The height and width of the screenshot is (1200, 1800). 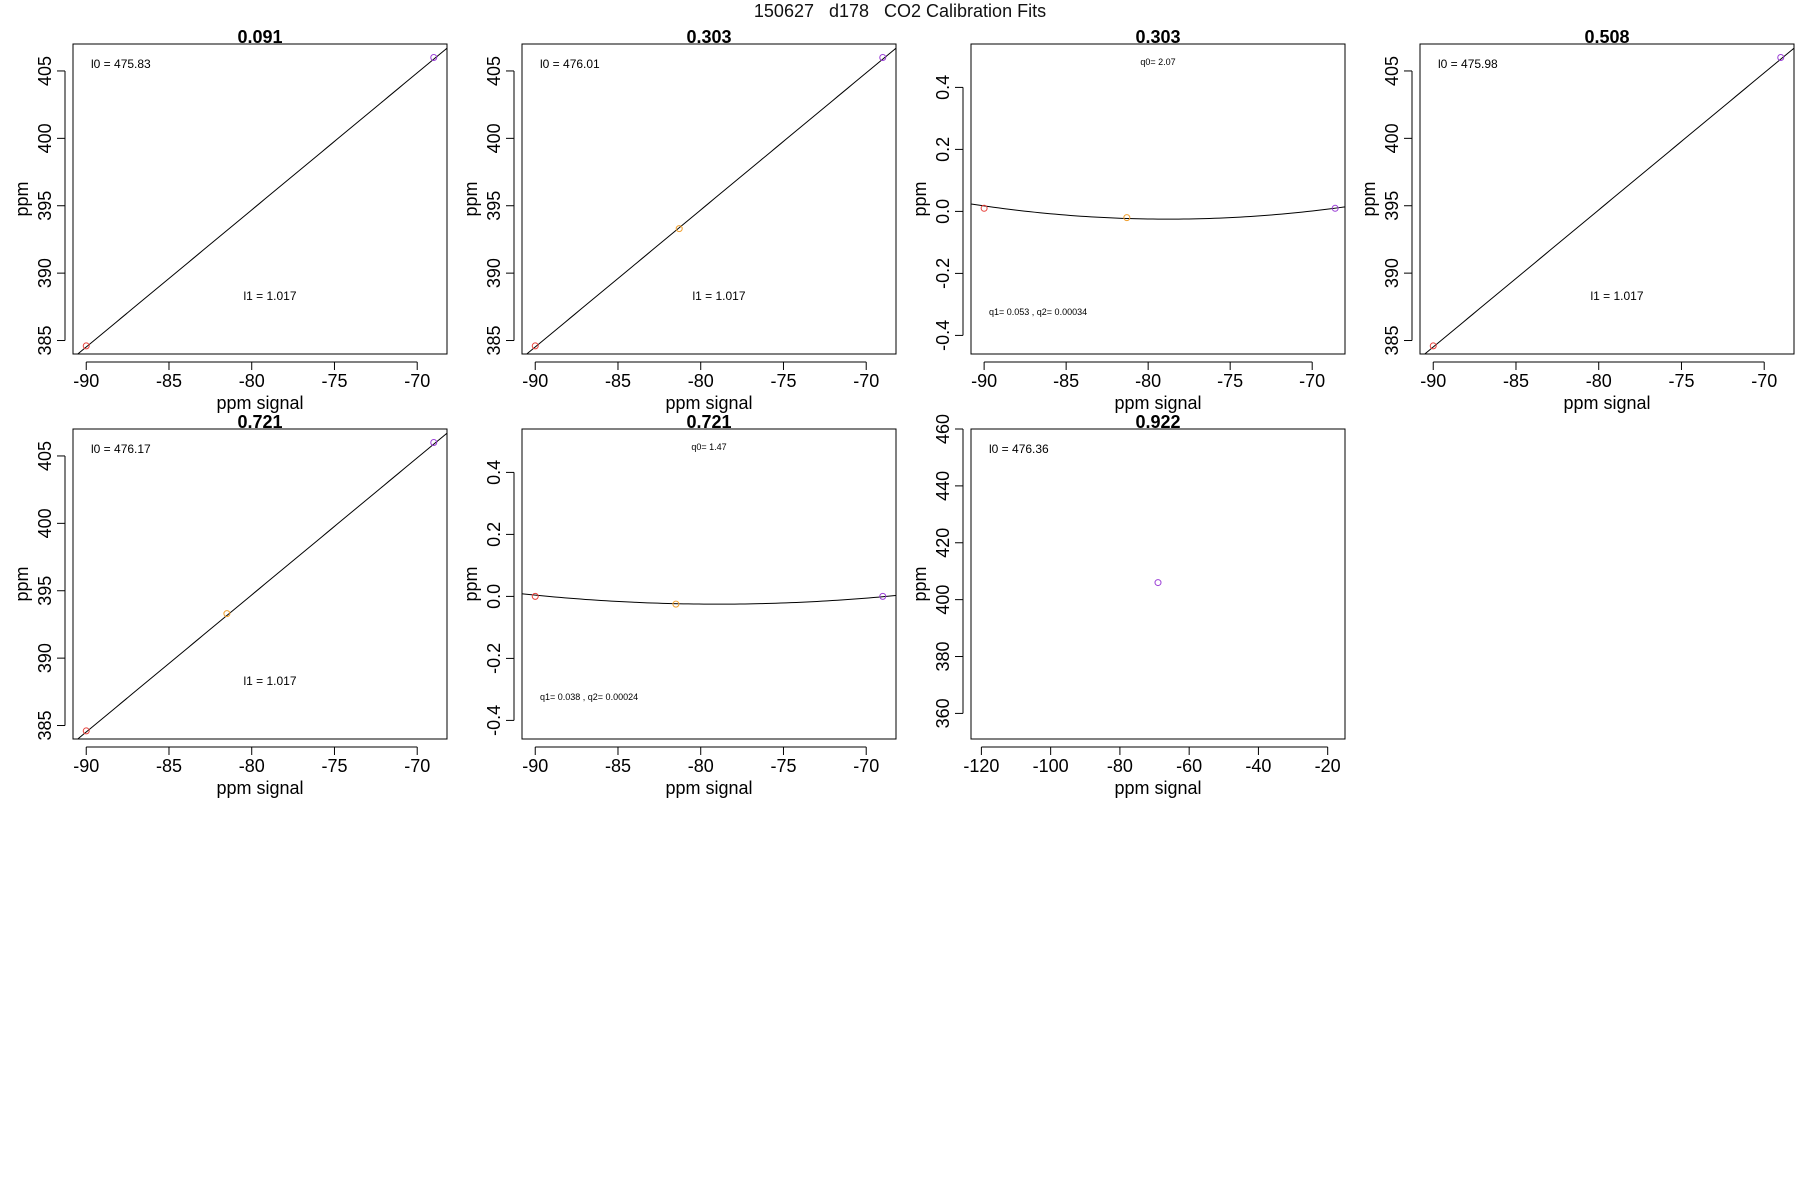 I want to click on page-title: 150627 d178 CO2 Calibration Fits, so click(x=900, y=11).